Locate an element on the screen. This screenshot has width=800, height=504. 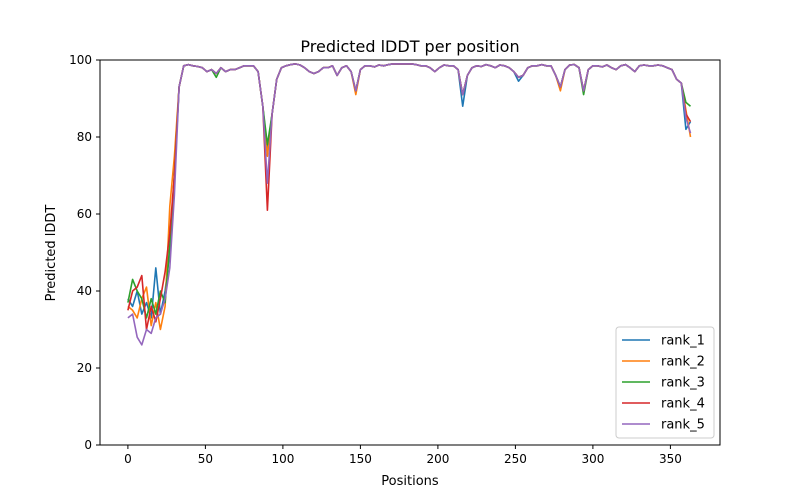
legend-box is located at coordinates (665, 382).